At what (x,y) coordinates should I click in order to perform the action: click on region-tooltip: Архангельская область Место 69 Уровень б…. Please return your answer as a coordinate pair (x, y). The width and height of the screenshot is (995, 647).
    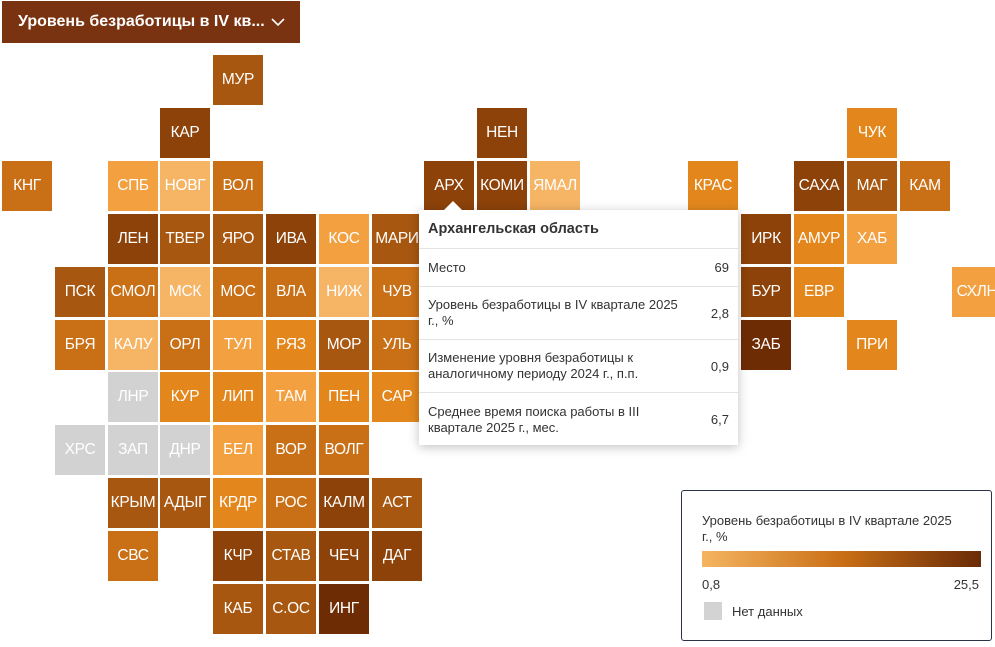
    Looking at the image, I should click on (578, 323).